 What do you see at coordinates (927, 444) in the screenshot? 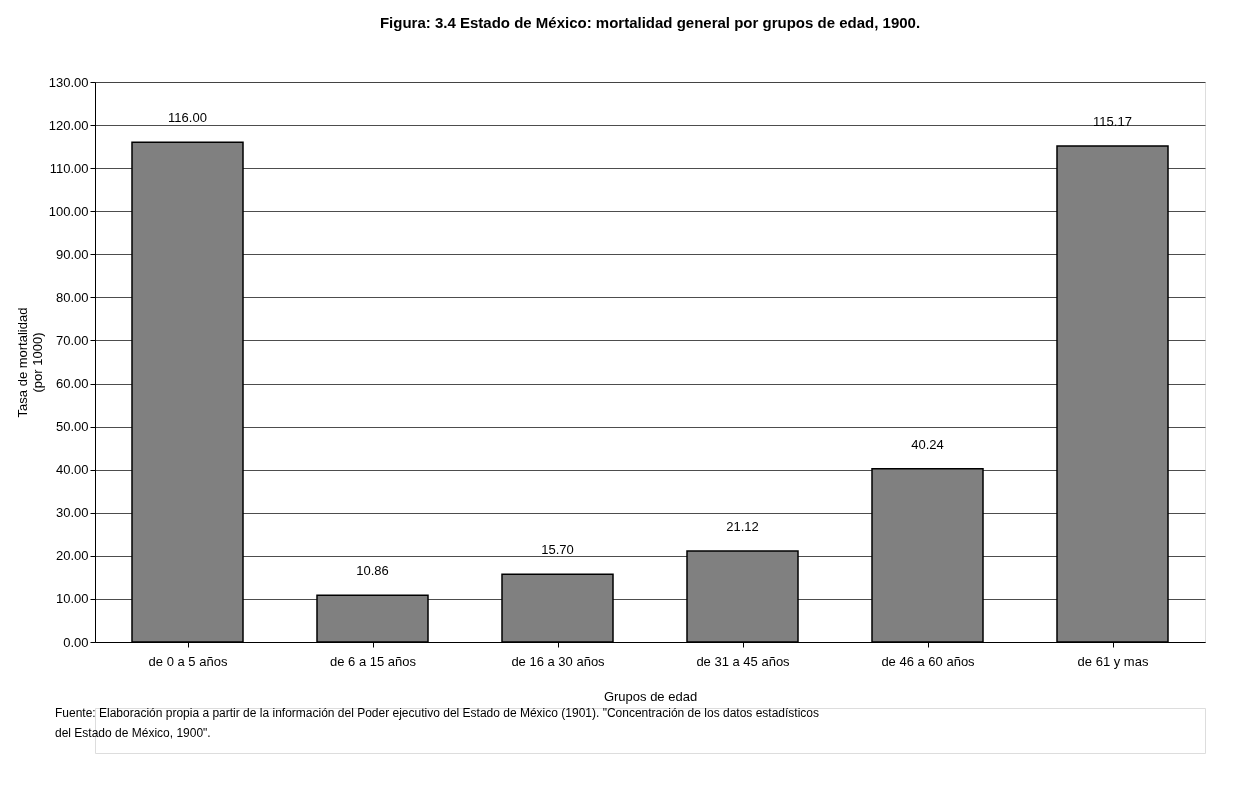
I see `data-label: 40.24` at bounding box center [927, 444].